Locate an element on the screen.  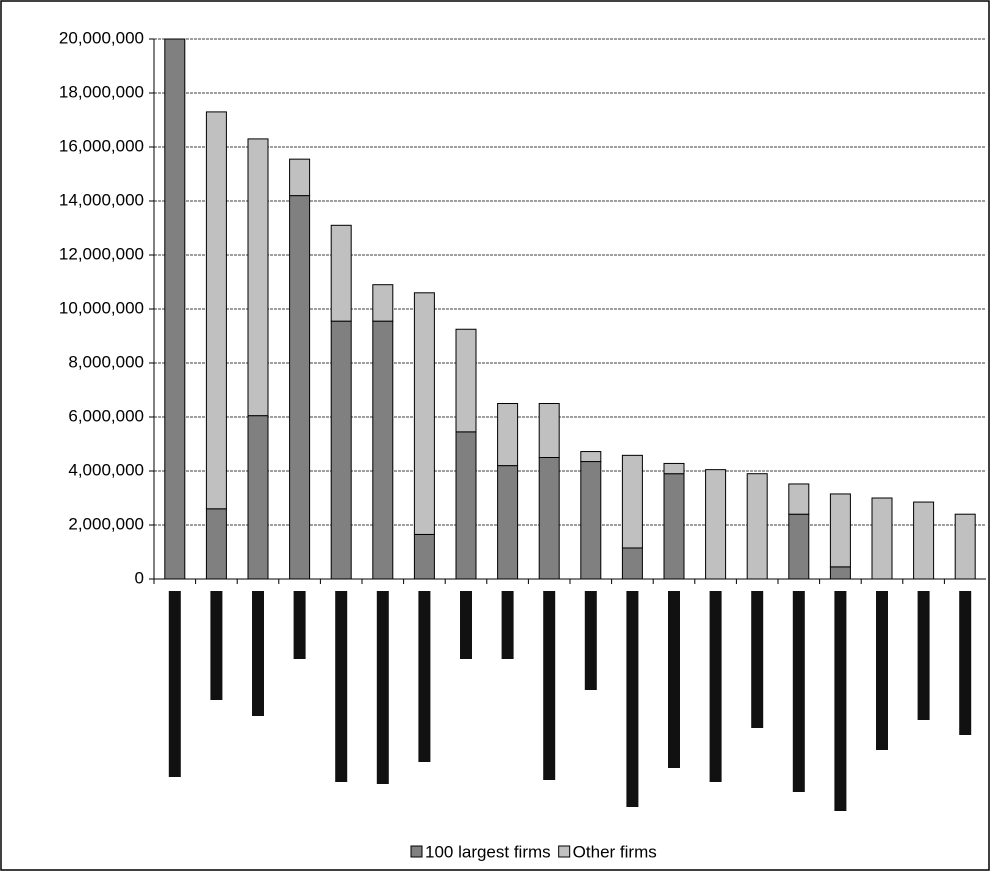
y-tick-label: 12,000,000 is located at coordinates (101, 253).